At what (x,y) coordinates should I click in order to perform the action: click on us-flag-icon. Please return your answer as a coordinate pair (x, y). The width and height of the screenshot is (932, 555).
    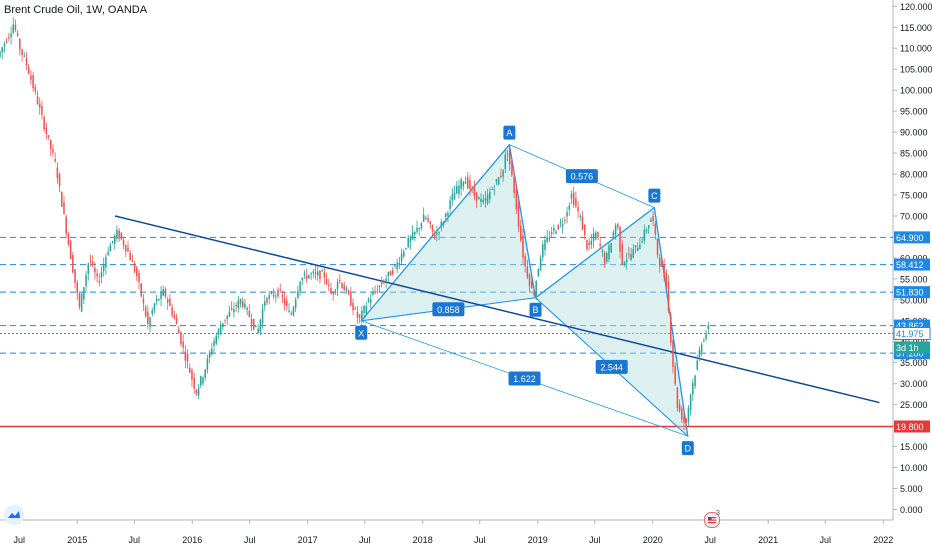
    Looking at the image, I should click on (712, 520).